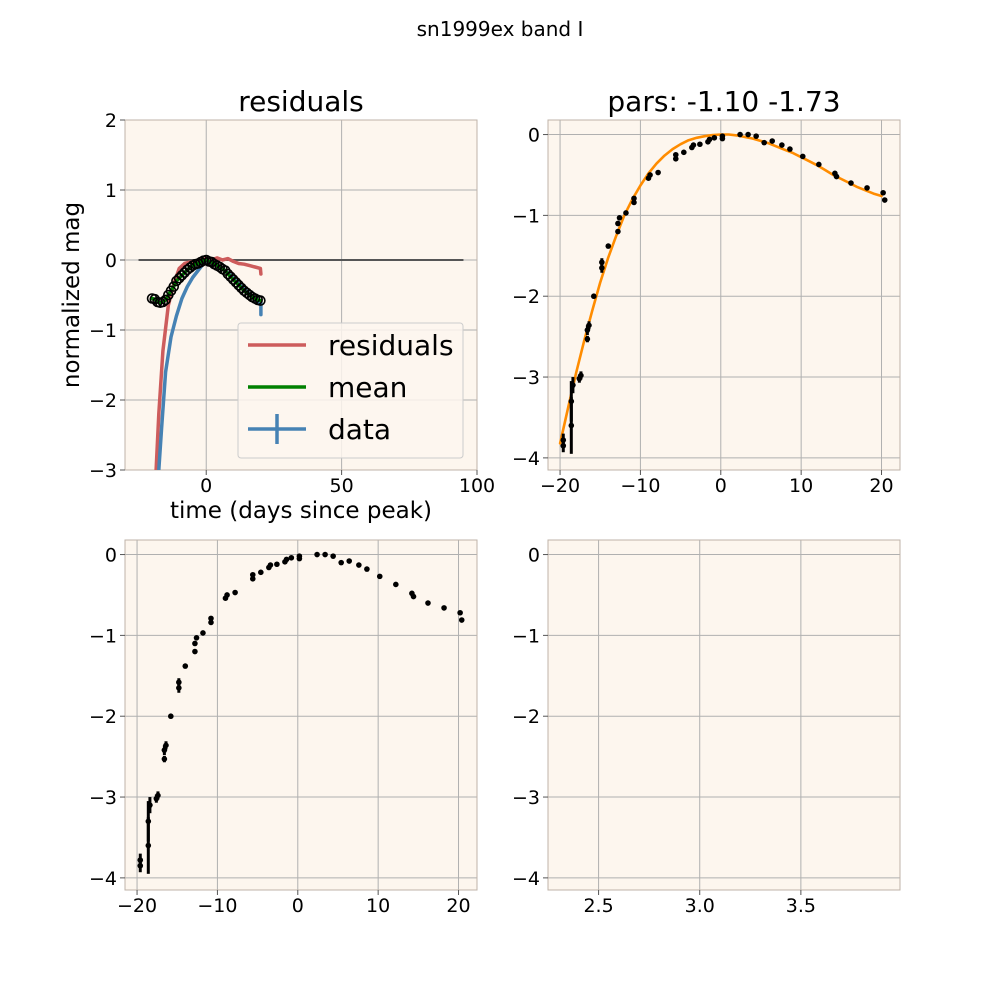  What do you see at coordinates (301, 712) in the screenshot?
I see `data_time-plot-area` at bounding box center [301, 712].